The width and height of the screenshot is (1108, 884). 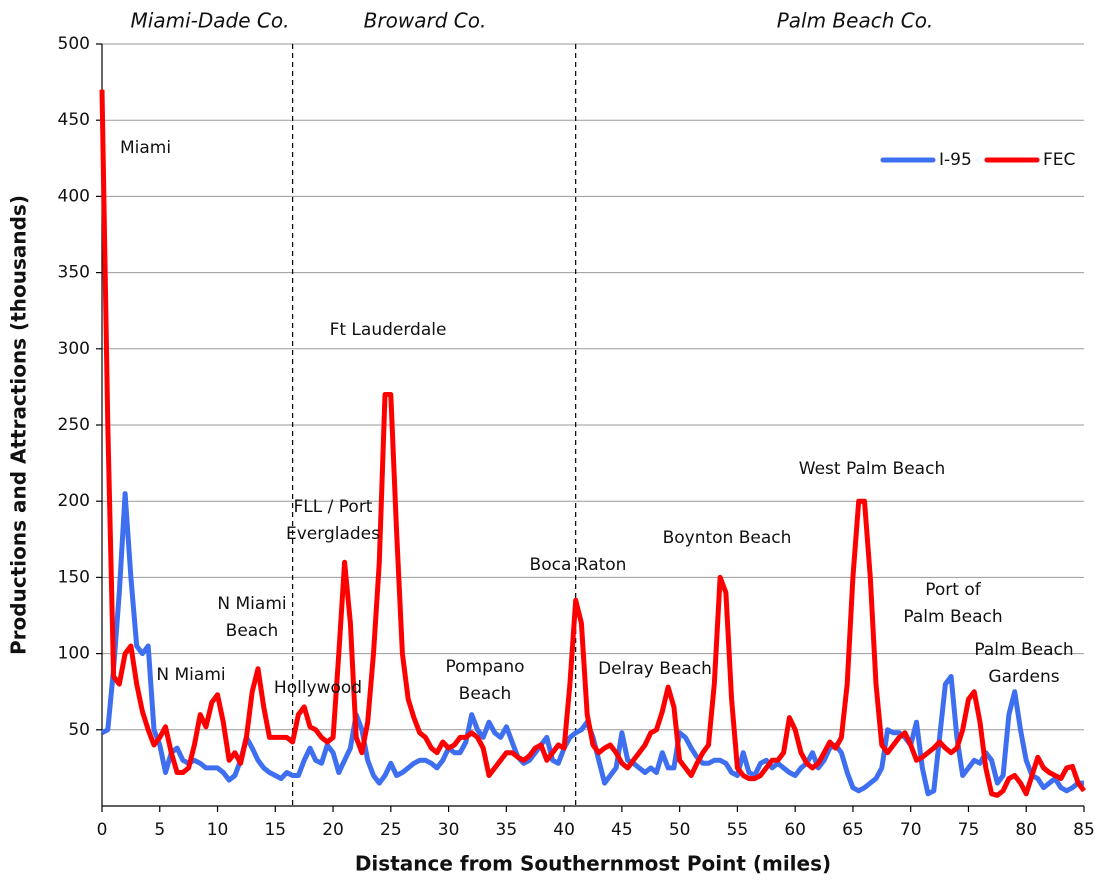 I want to click on y-tick-label: 100, so click(x=74, y=654).